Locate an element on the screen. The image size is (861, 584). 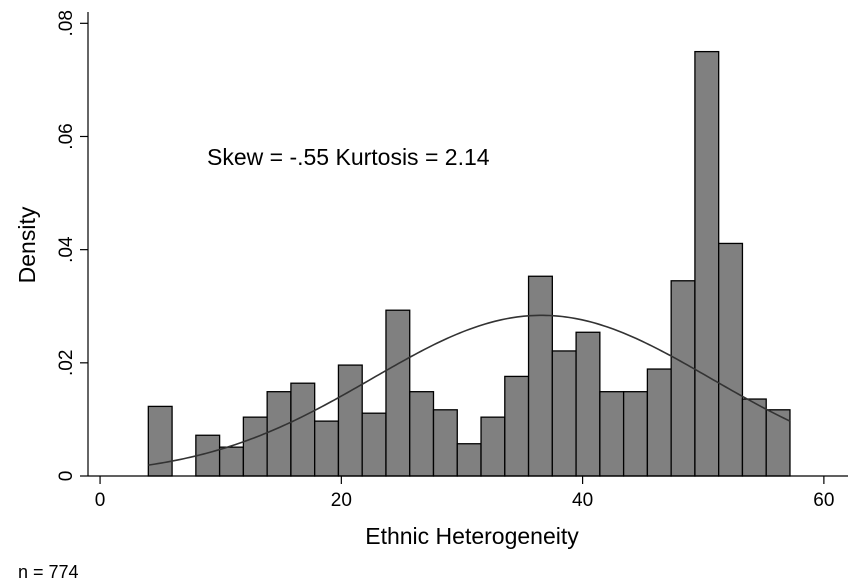
y-axis-ticks: 0 .02 .04 .06 .08 is located at coordinates (72, 245).